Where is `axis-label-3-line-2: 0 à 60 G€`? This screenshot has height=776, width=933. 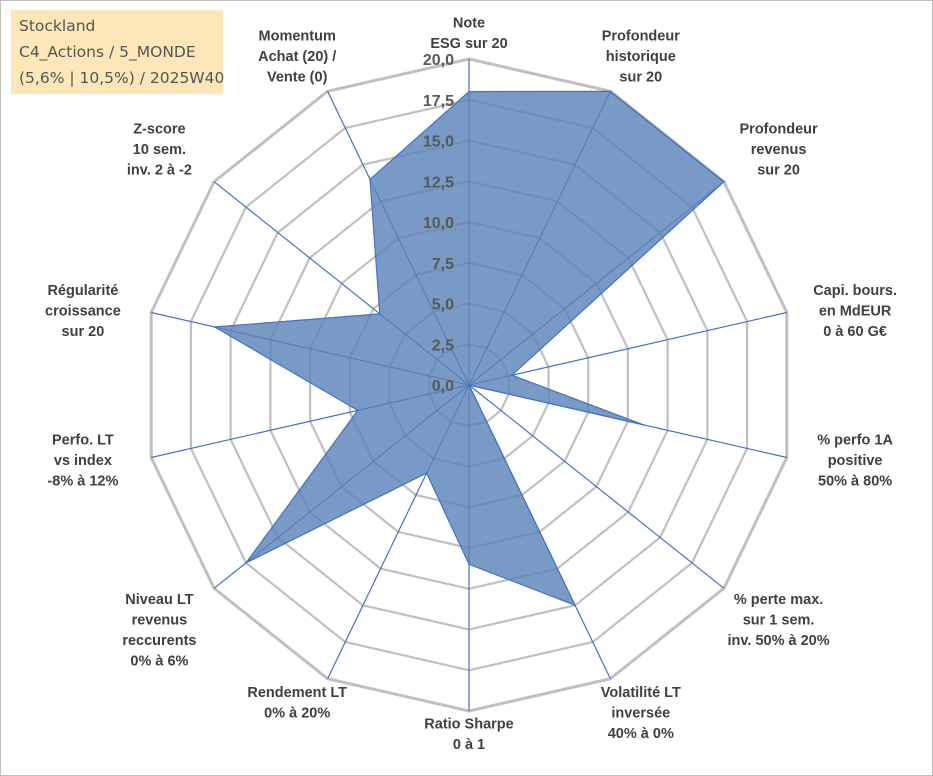 axis-label-3-line-2: 0 à 60 G€ is located at coordinates (855, 332).